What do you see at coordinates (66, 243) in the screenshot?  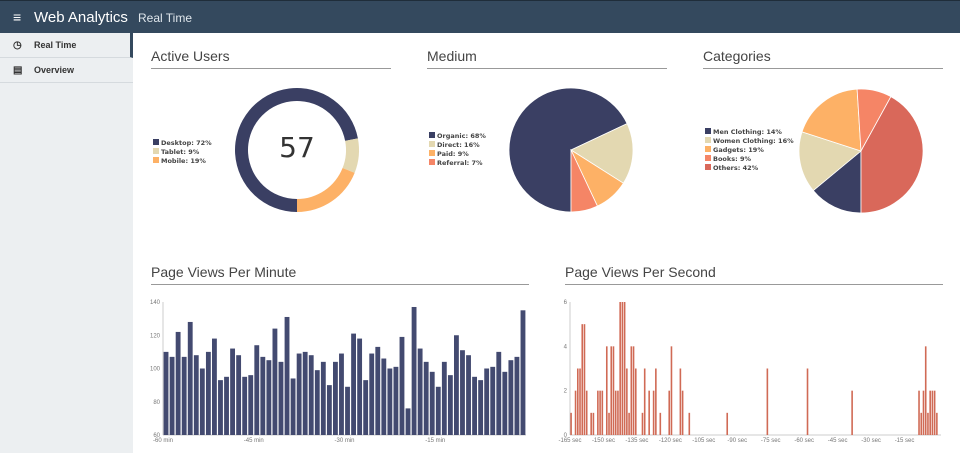 I see `sidebar: ◷ Real Time ▤ Overview` at bounding box center [66, 243].